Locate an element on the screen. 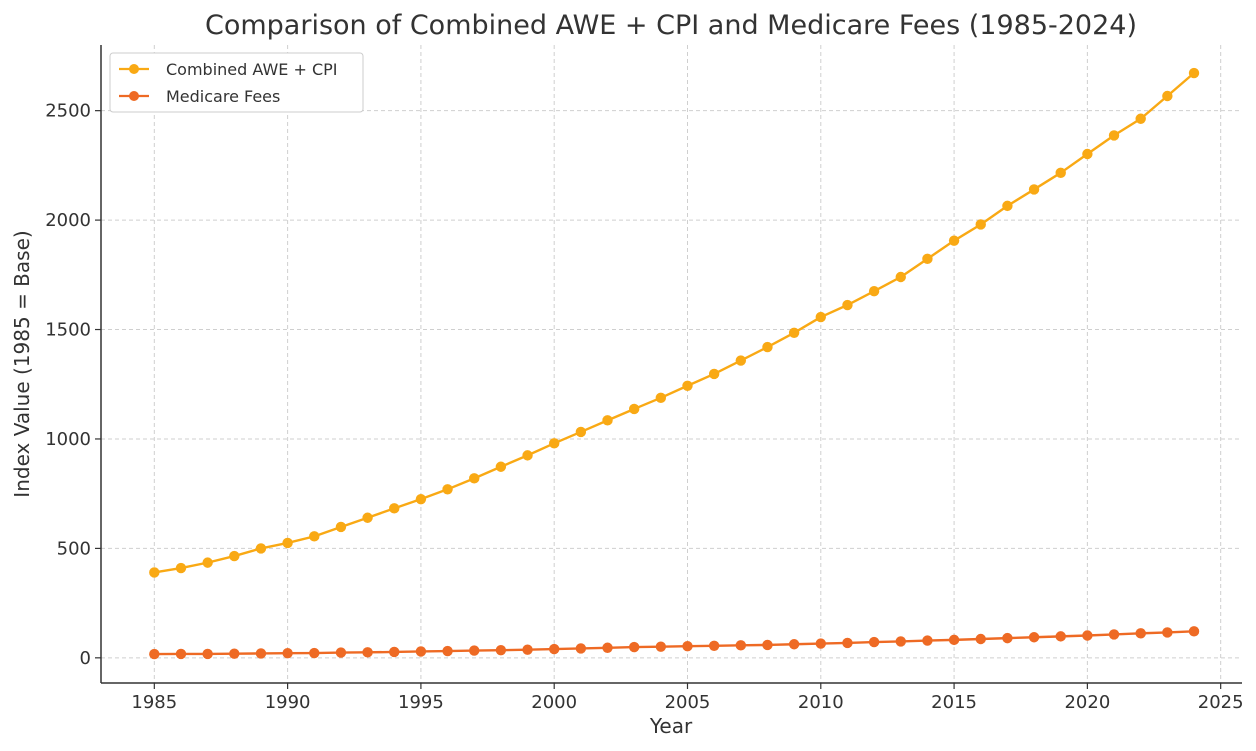 The image size is (1256, 751). x-tick-label: 1985 is located at coordinates (154, 702).